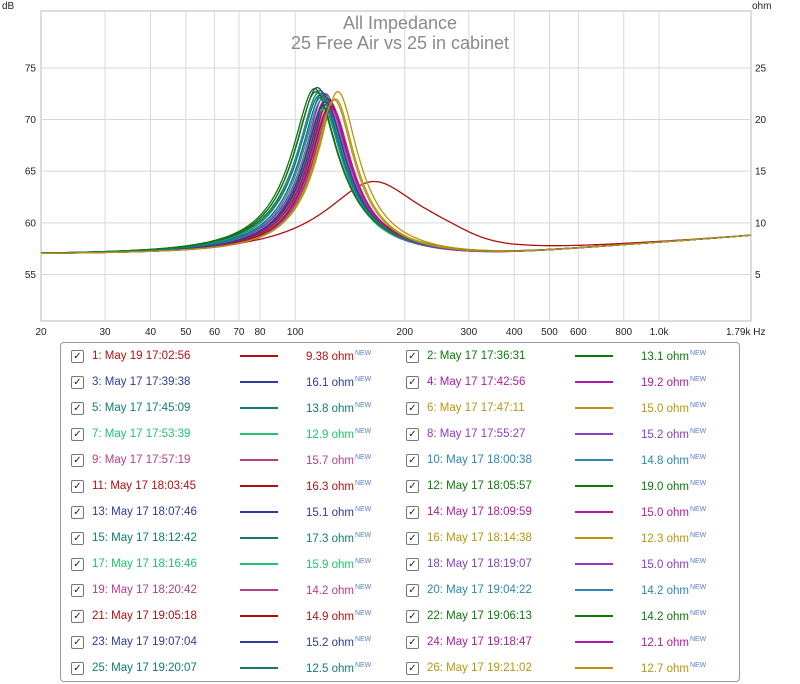  What do you see at coordinates (144, 538) in the screenshot?
I see `legend-label: 15: May 17 18:12:42` at bounding box center [144, 538].